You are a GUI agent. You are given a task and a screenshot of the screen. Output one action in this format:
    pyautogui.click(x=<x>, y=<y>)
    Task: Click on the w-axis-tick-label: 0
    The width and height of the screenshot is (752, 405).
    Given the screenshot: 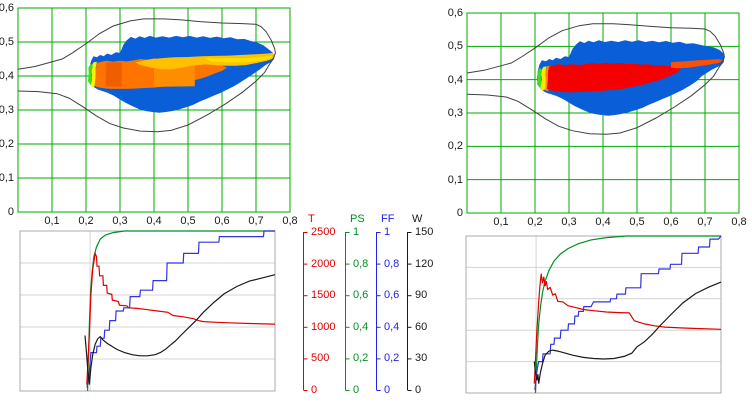 What is the action you would take?
    pyautogui.click(x=418, y=390)
    